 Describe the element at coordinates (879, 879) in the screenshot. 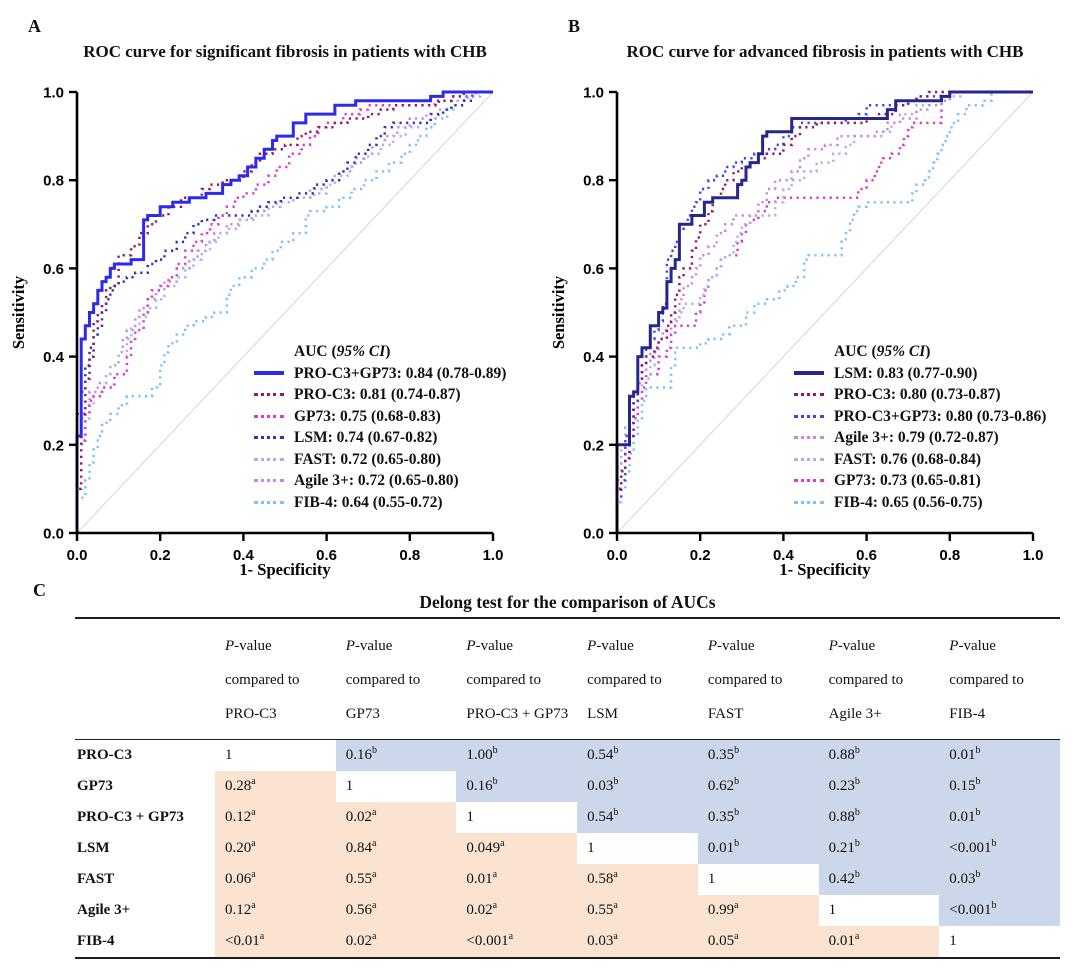

I see `p-value-cell: 0.42b` at that location.